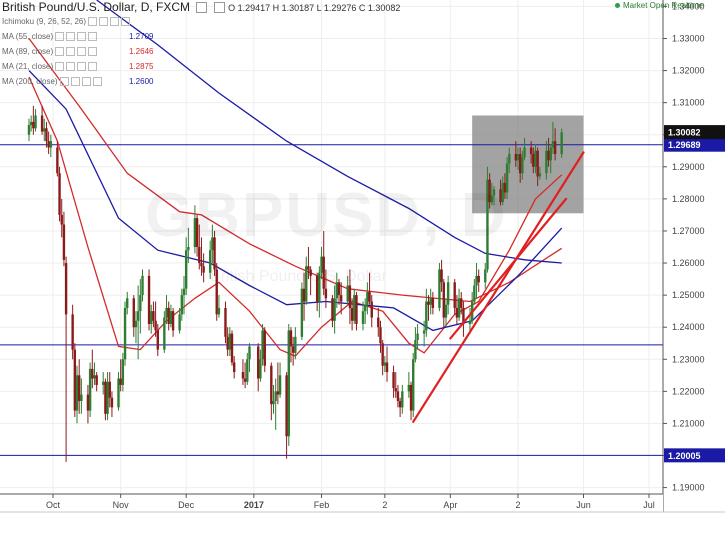 The width and height of the screenshot is (725, 543). What do you see at coordinates (72, 21) in the screenshot?
I see `study-row: Ichimoku (9, 26, 52, 26)` at bounding box center [72, 21].